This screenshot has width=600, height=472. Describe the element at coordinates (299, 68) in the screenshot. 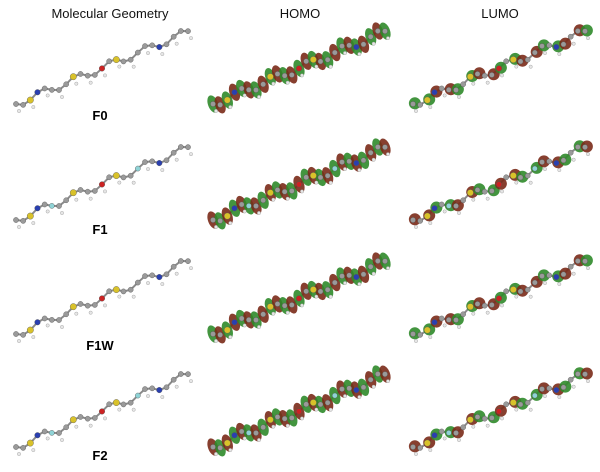

I see `homo-image` at that location.